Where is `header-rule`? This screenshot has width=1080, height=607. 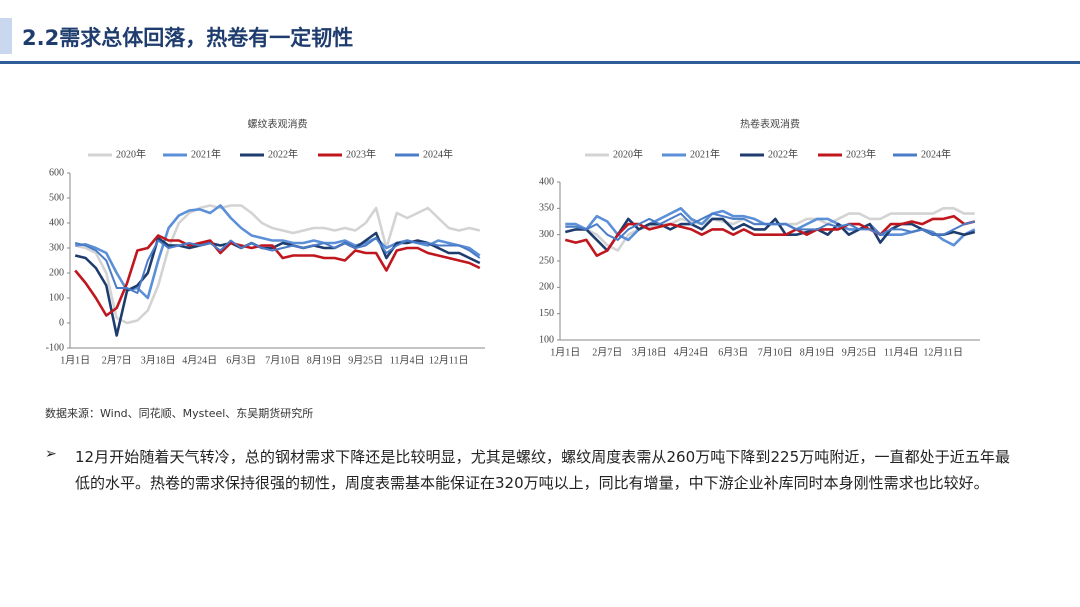 header-rule is located at coordinates (540, 62).